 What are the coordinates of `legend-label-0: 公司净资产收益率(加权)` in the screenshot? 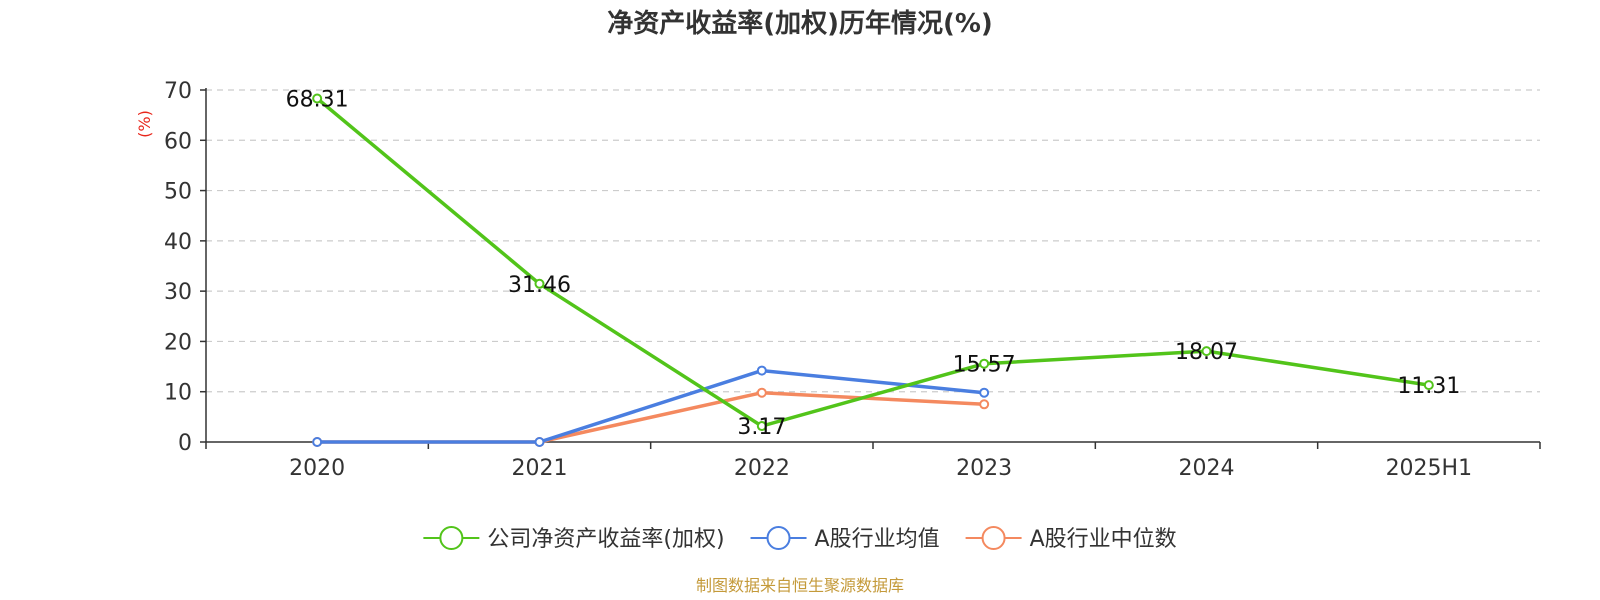 It's located at (605, 539).